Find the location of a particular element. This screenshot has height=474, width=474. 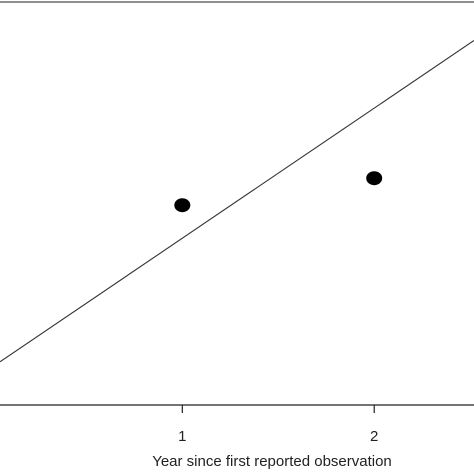

x-axis-label: Year since first reported observation is located at coordinates (272, 461).